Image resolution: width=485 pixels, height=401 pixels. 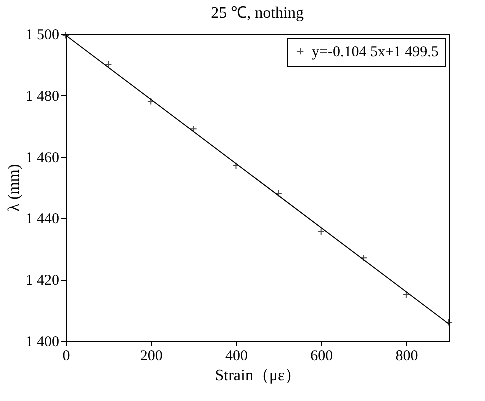 I want to click on y-tick-label: 1 460, so click(x=43, y=158).